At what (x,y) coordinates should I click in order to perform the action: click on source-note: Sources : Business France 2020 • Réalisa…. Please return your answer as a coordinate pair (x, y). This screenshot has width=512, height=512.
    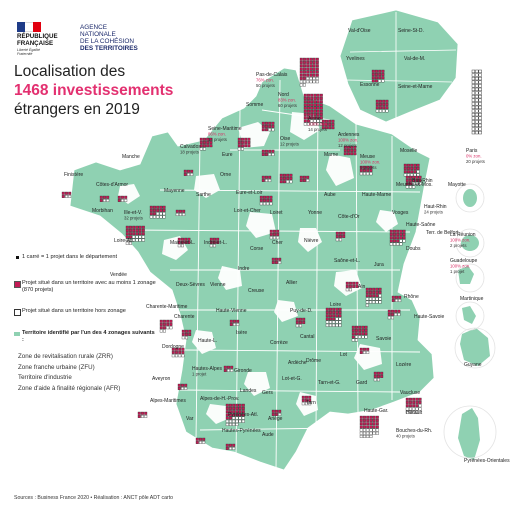
    Looking at the image, I should click on (94, 498).